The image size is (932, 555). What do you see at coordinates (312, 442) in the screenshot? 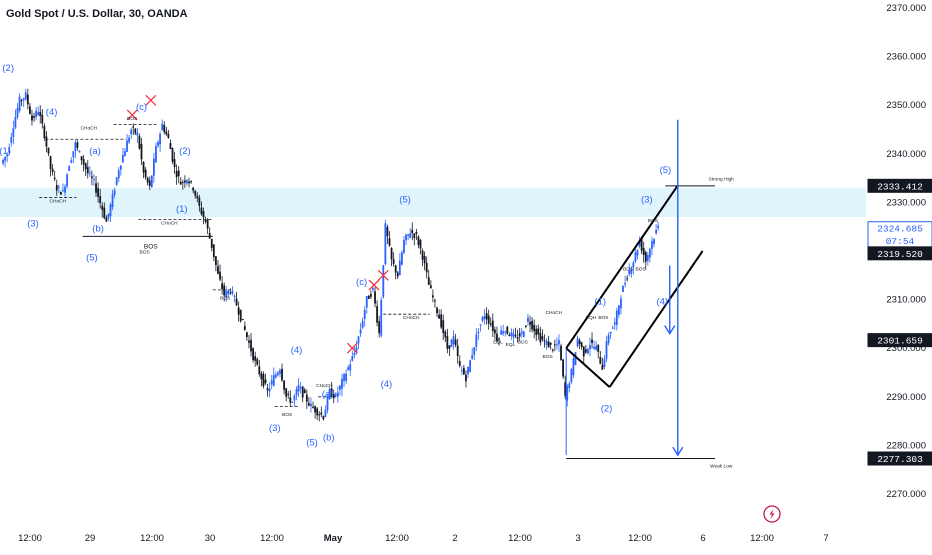
I see `wave-label: (5)` at bounding box center [312, 442].